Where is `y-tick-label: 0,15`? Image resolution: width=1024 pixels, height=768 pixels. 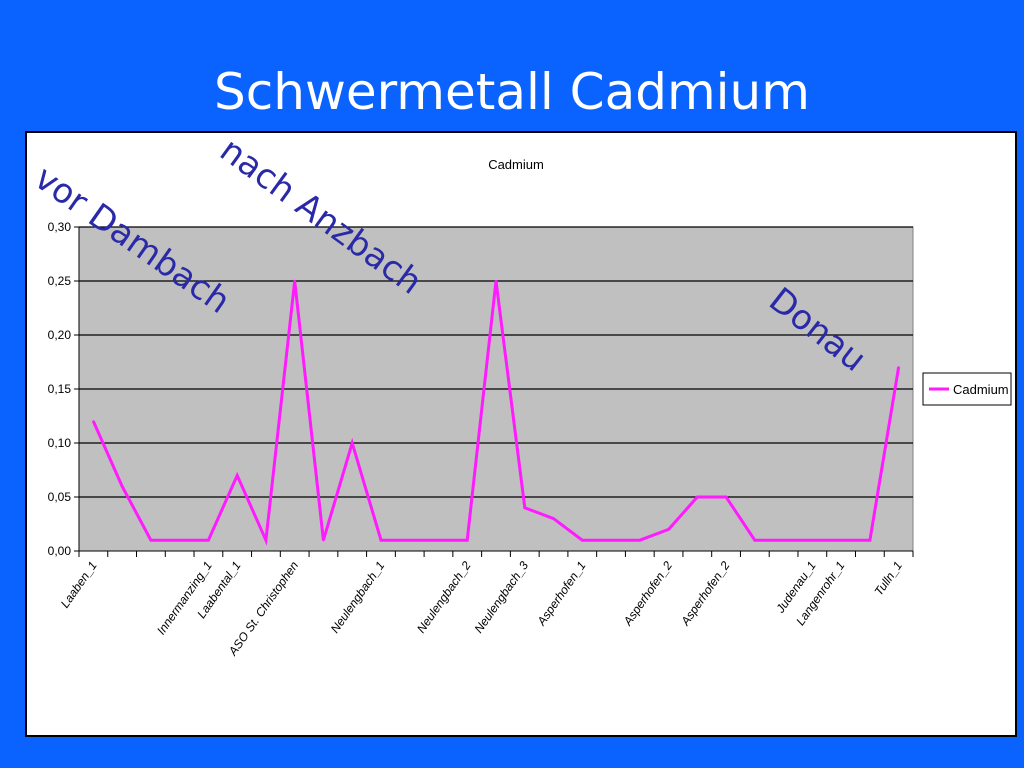
y-tick-label: 0,15 is located at coordinates (60, 389).